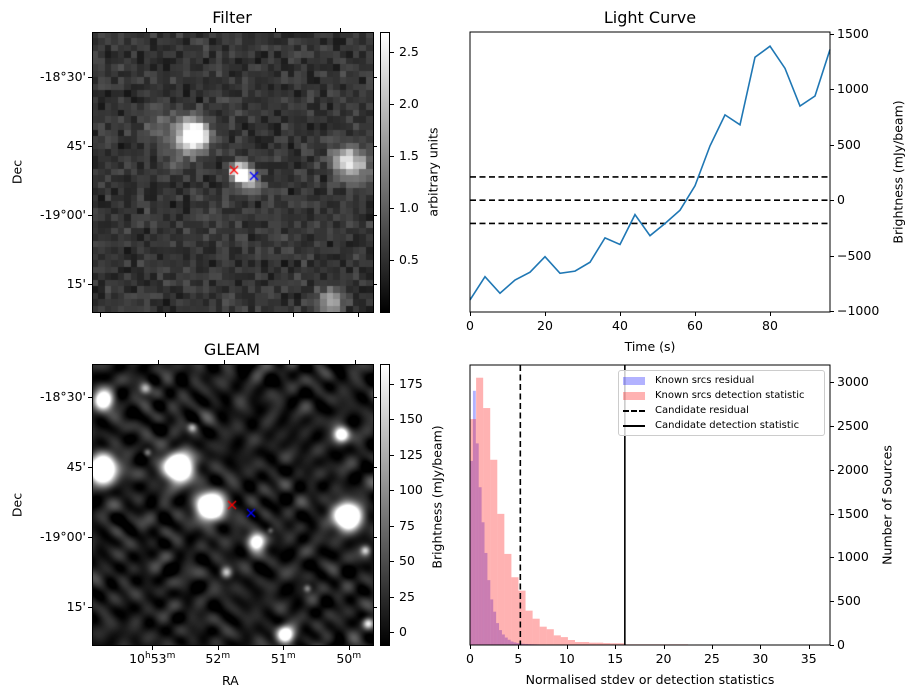 Image resolution: width=916 pixels, height=699 pixels. What do you see at coordinates (62, 76) in the screenshot?
I see `dec-tick-label: -18°30'` at bounding box center [62, 76].